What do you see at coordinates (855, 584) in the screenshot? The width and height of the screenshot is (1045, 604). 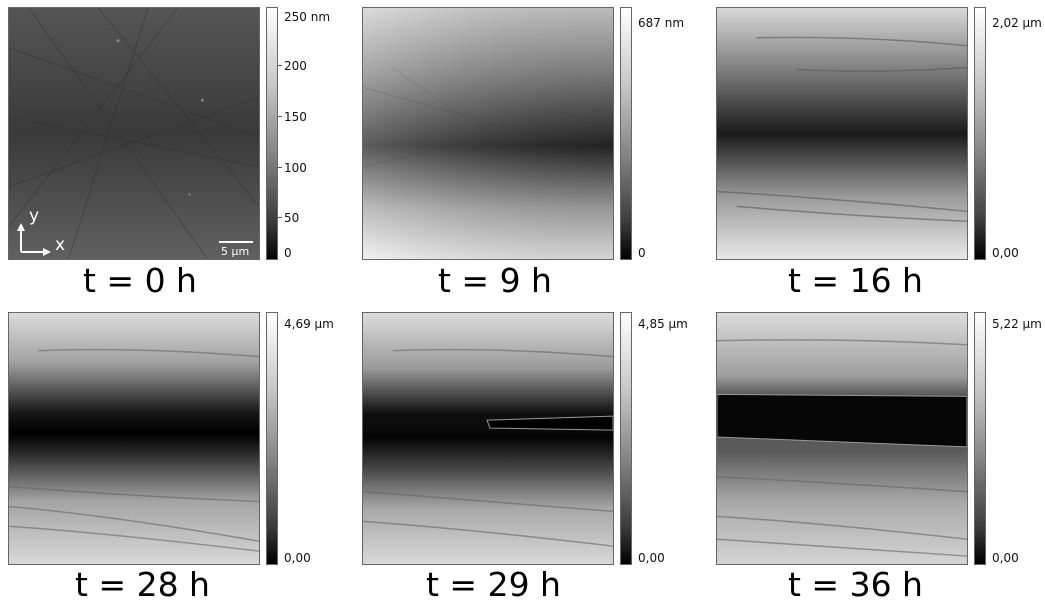 I see `time-caption: t = 36 h` at bounding box center [855, 584].